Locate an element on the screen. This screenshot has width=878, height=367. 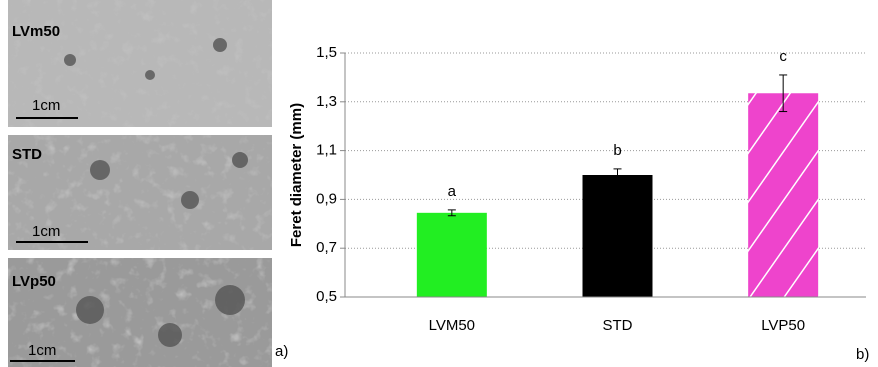
significance-letter: a is located at coordinates (452, 191).